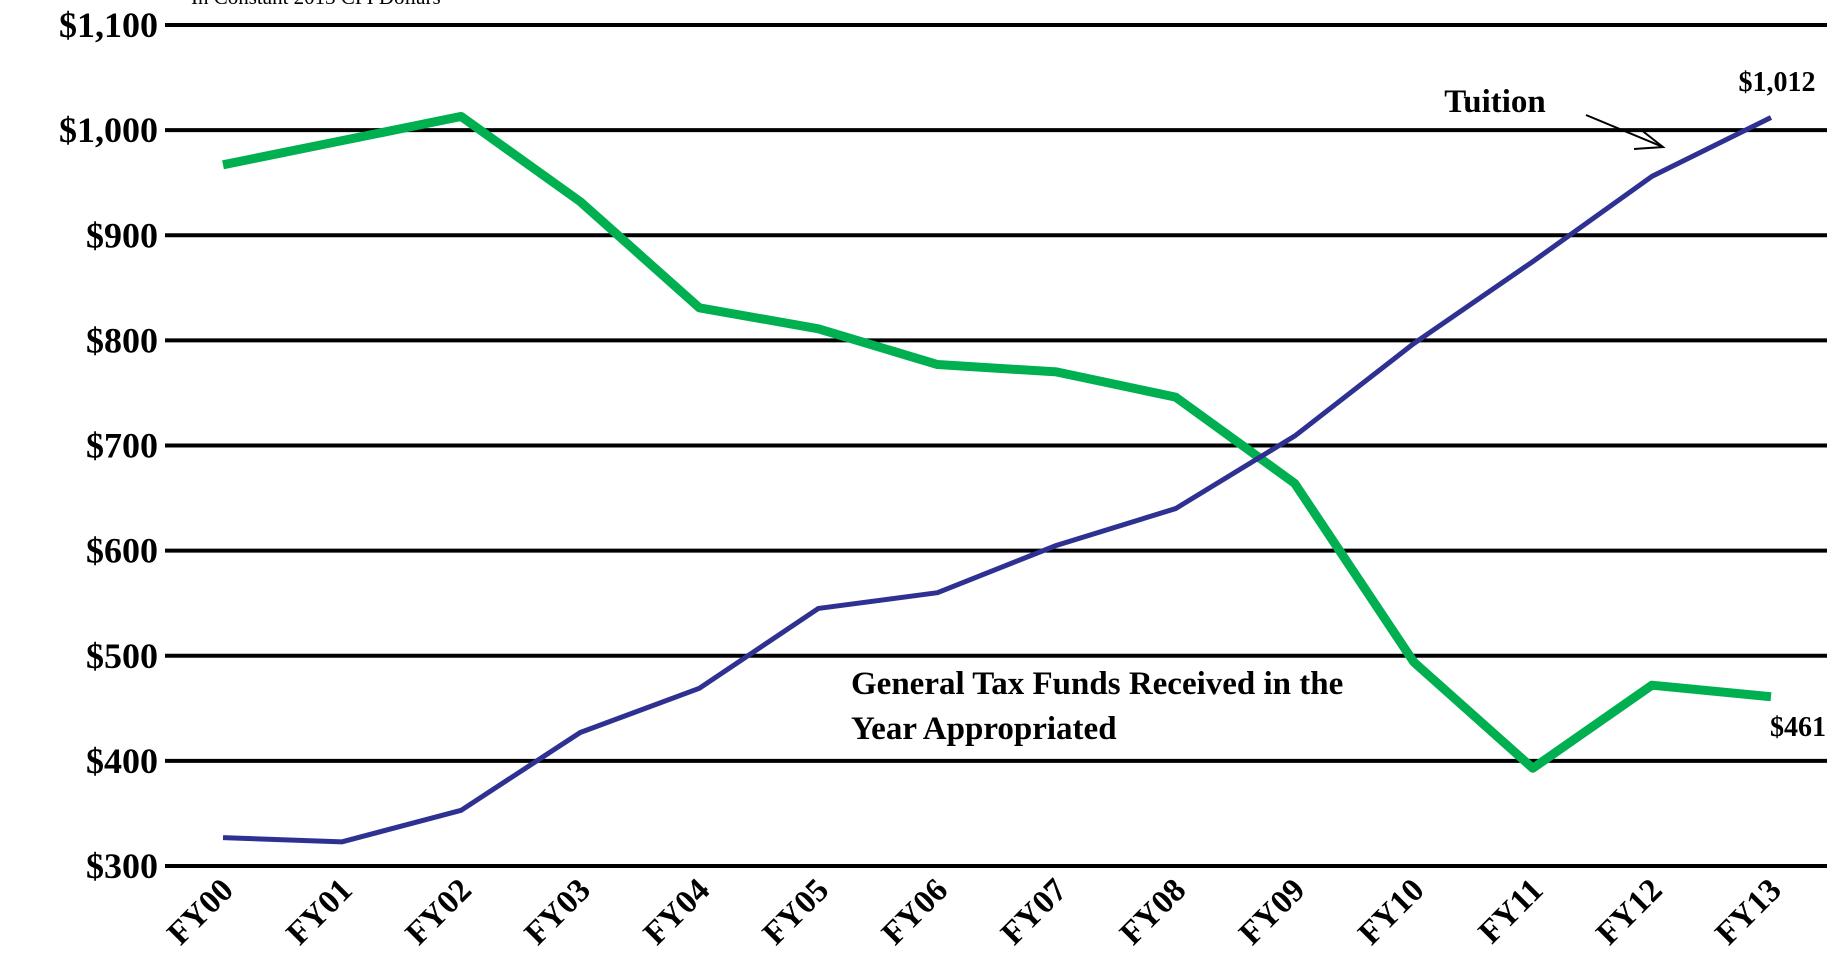 Image resolution: width=1833 pixels, height=971 pixels. Describe the element at coordinates (122, 866) in the screenshot. I see `y-tick-label: $300` at that location.